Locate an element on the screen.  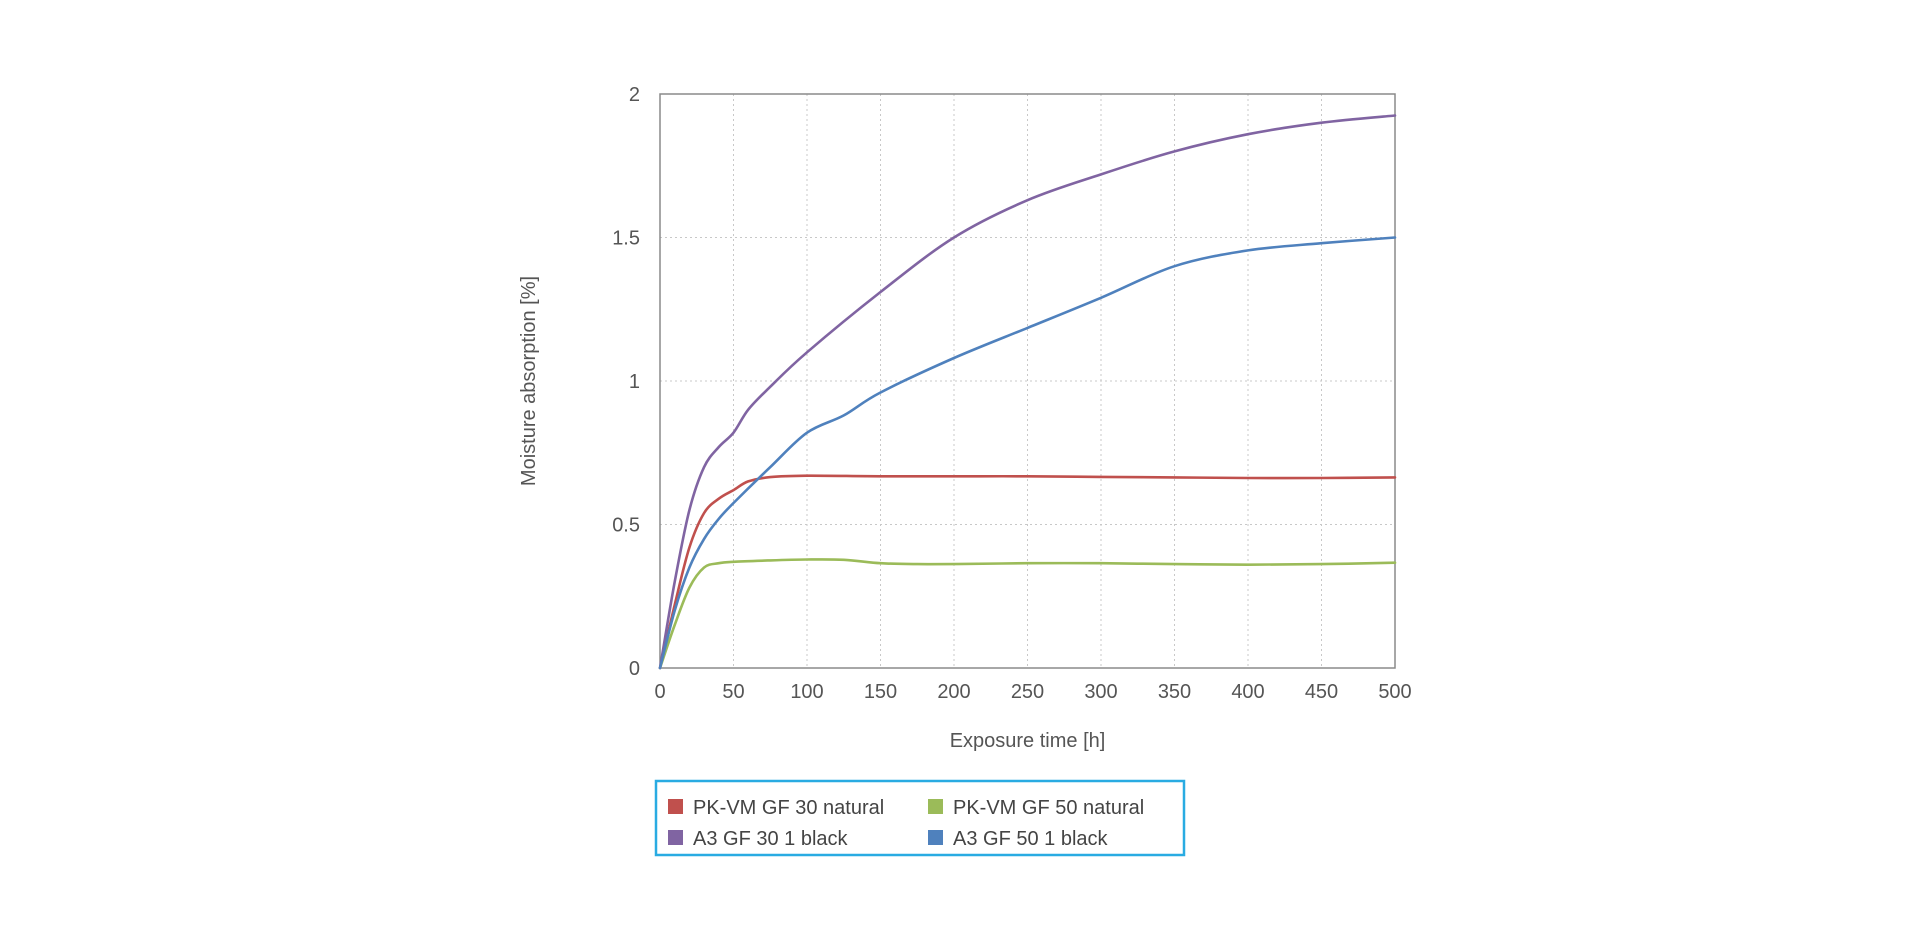
legend-label: A3 GF 50 1 black is located at coordinates (1031, 839).